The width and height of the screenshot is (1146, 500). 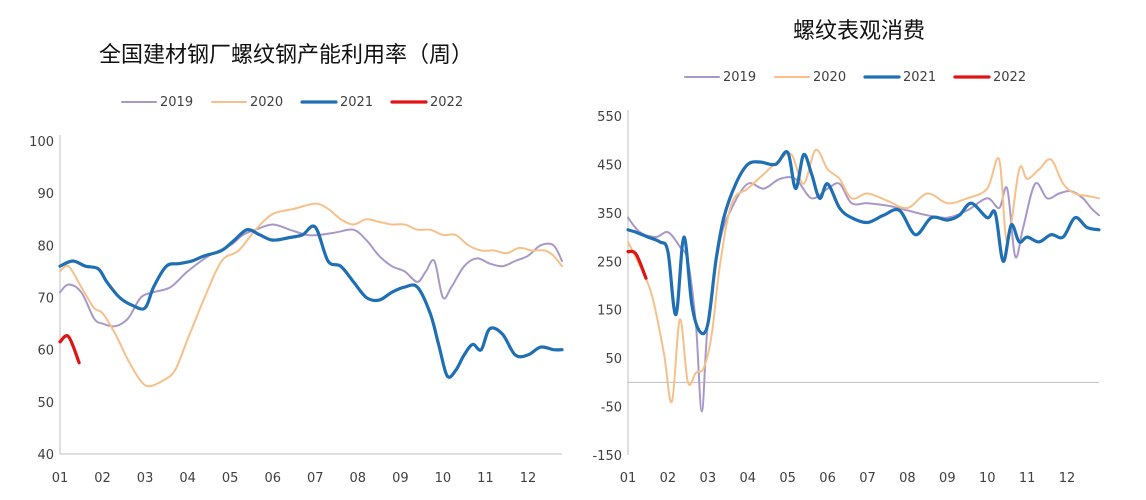 What do you see at coordinates (859, 31) in the screenshot?
I see `right-chart-title: 螺纹表观消费` at bounding box center [859, 31].